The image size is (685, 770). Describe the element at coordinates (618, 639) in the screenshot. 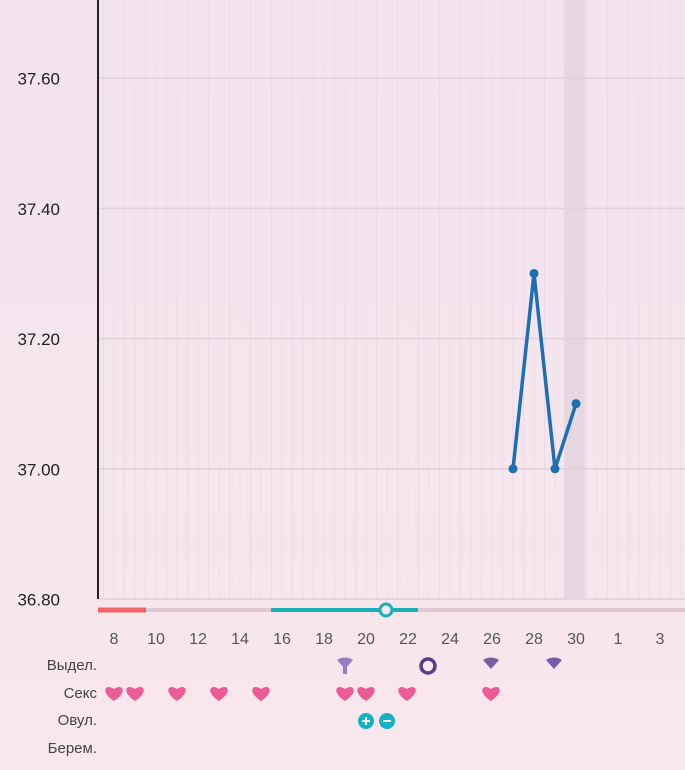

I see `x-tick-label: 1` at that location.